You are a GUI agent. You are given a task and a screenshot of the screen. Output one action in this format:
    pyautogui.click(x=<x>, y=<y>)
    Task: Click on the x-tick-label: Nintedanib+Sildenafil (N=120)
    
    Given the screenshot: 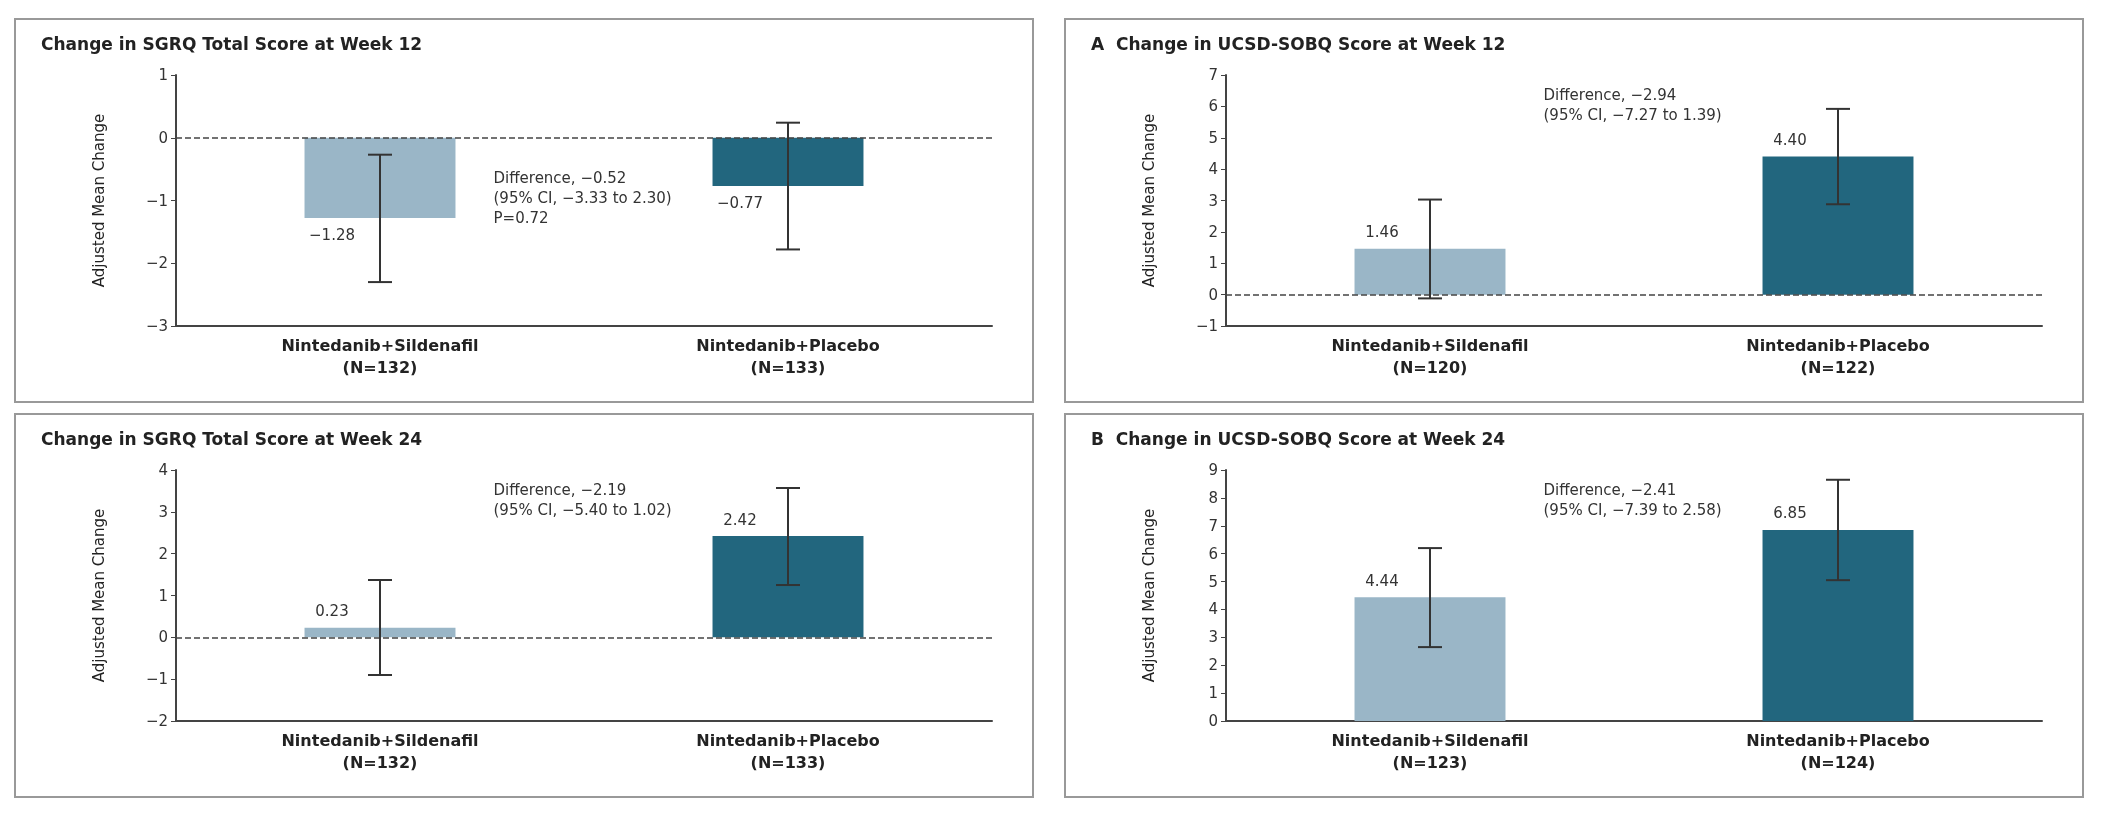 What is the action you would take?
    pyautogui.click(x=1430, y=356)
    